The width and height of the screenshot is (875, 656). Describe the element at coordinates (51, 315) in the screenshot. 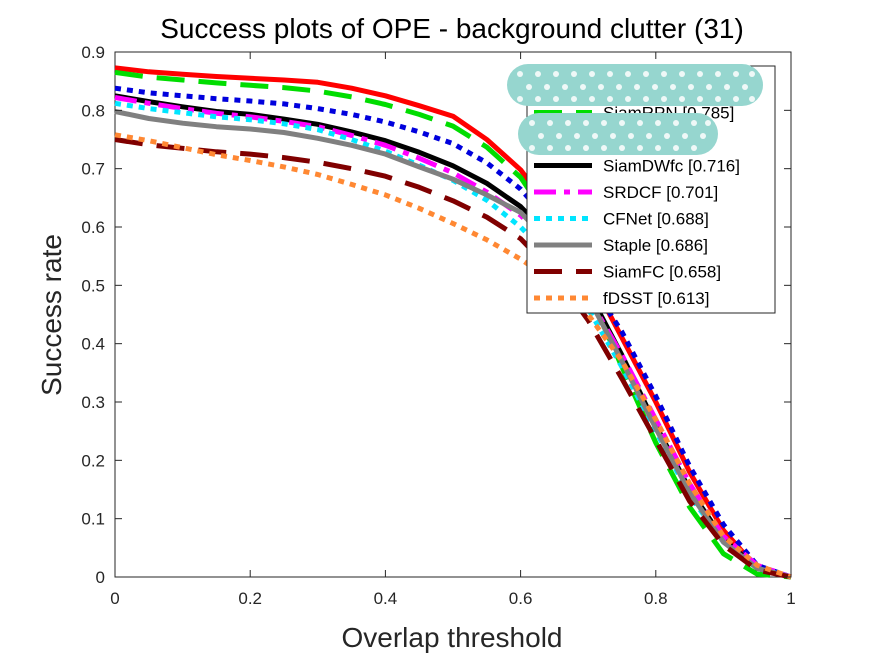

I see `y-axis-label: Success rate` at that location.